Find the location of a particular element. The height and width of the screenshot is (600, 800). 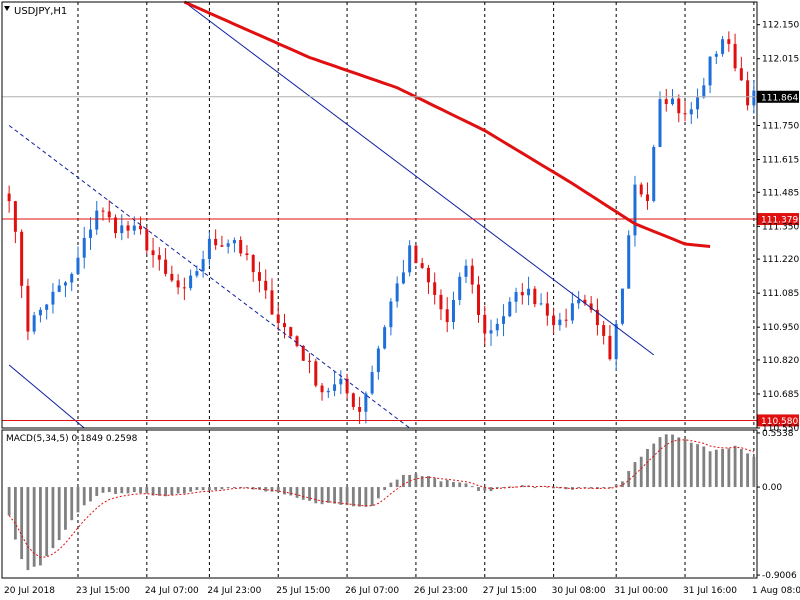

y-tick-label: 110.550 is located at coordinates (780, 429).